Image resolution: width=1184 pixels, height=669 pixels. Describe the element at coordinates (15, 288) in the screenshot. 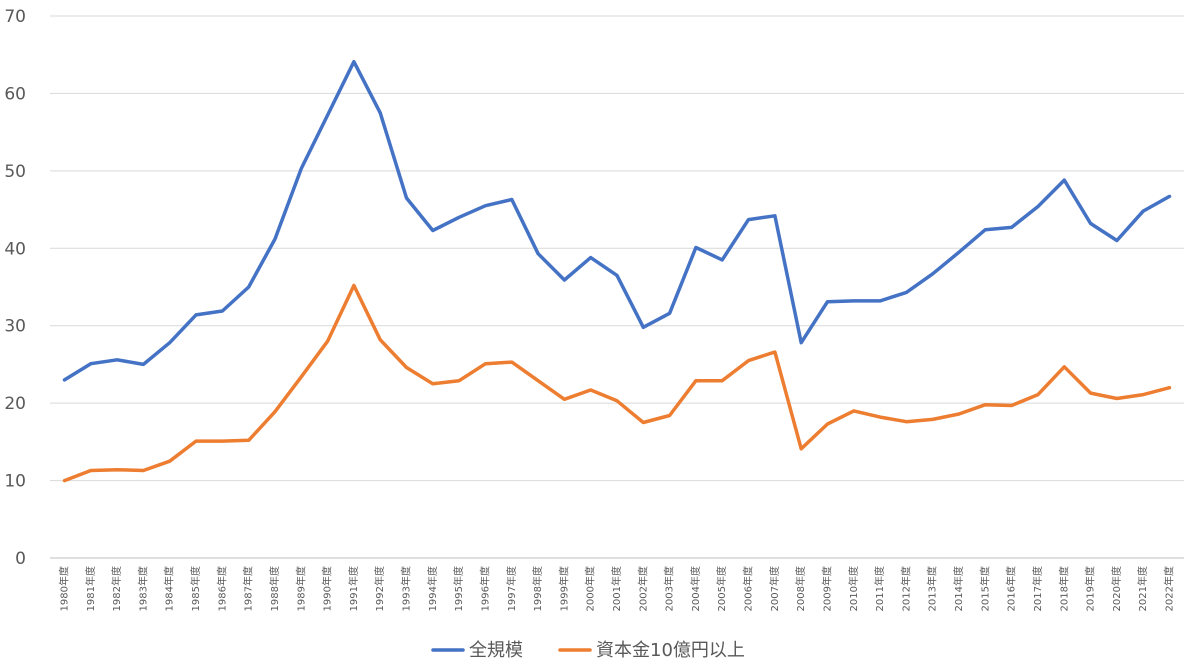

I see `y-axis-tick-labels: 0 10 20 30 40 50 60 70` at that location.